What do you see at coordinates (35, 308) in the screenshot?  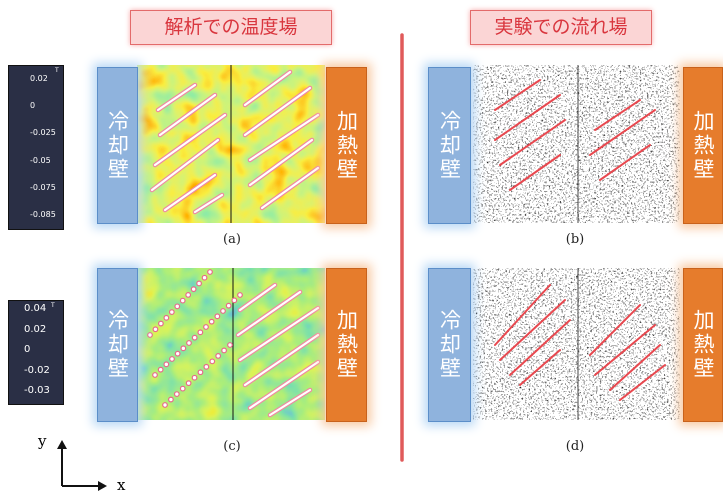 I see `colorbar-label: 0.04` at bounding box center [35, 308].